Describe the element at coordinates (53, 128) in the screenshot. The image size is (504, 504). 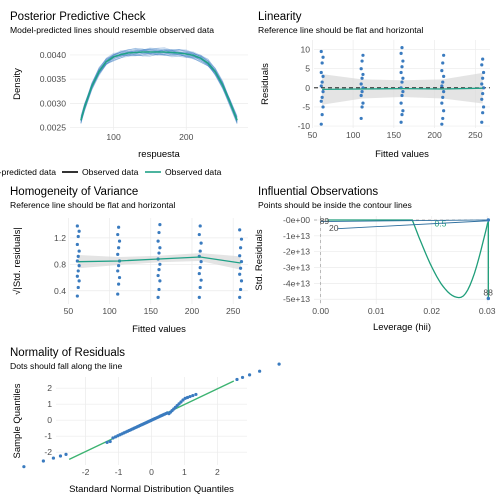
I see `y-tick-label: 0.0025` at that location.